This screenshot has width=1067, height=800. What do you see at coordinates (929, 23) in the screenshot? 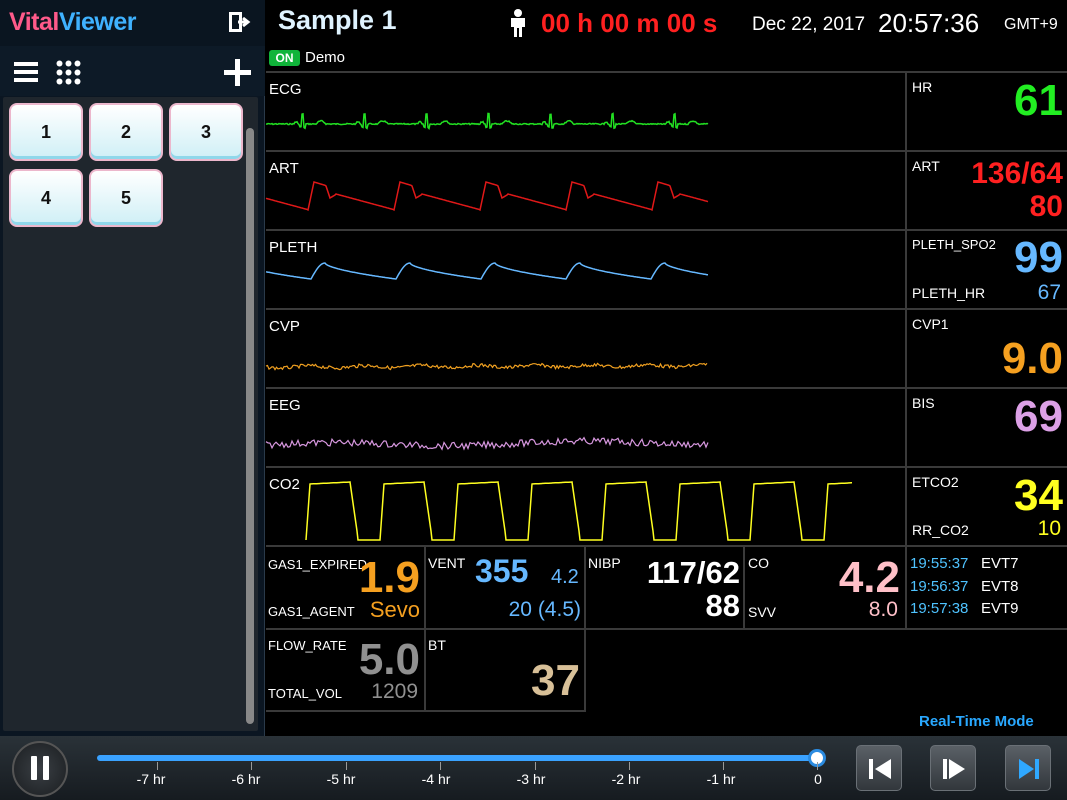
I see `clock-display: 20:57:36` at bounding box center [929, 23].